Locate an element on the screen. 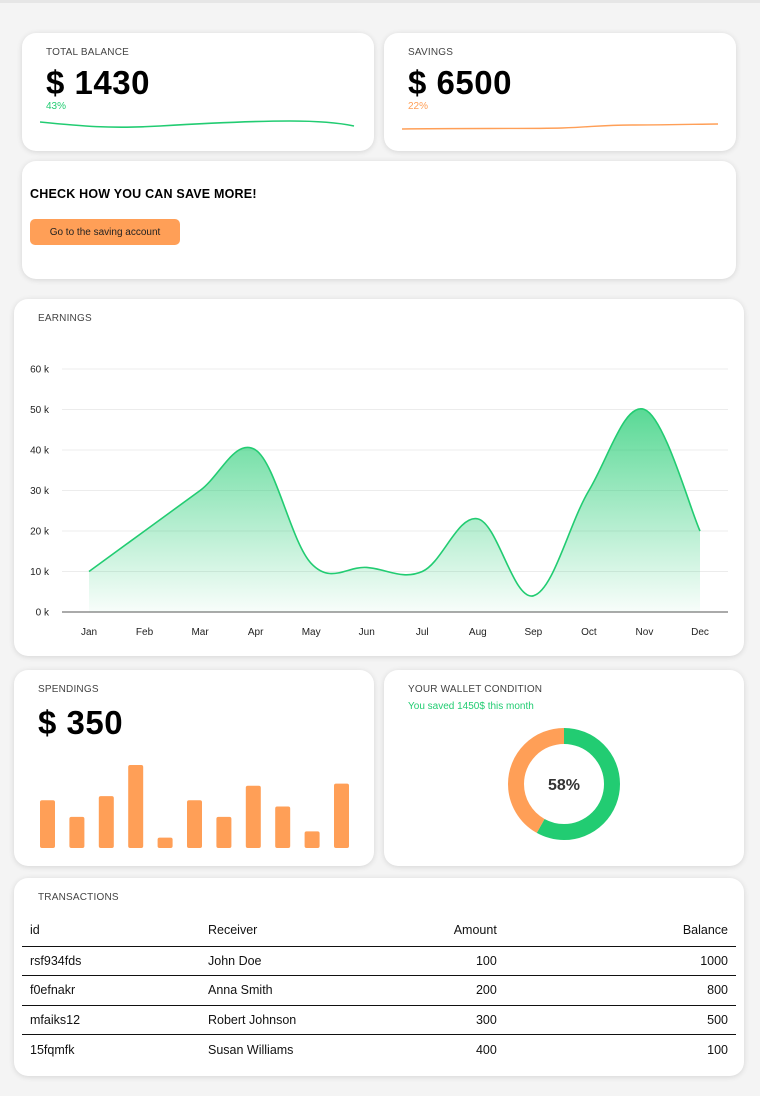 This screenshot has width=760, height=1096. wallet-donut-chart: 58% is located at coordinates (564, 784).